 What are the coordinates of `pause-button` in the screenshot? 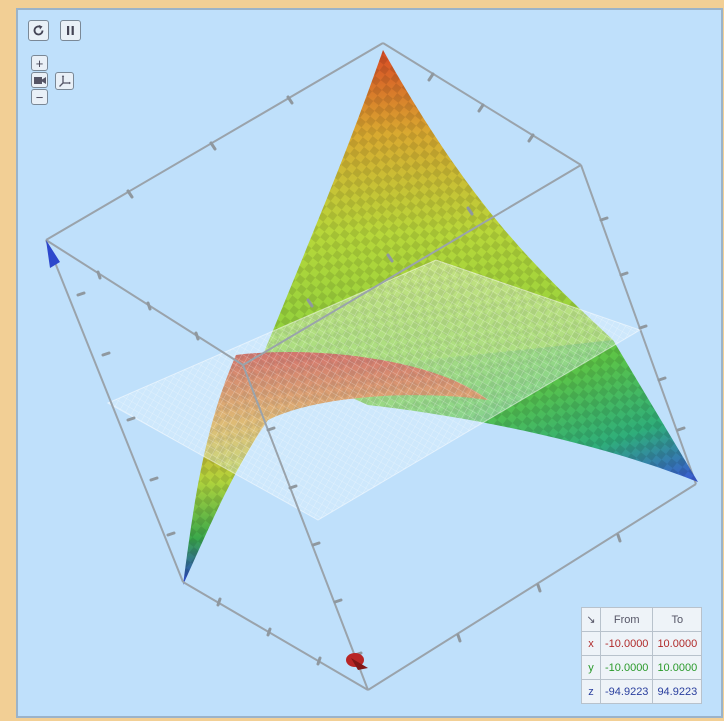 It's located at (70, 30).